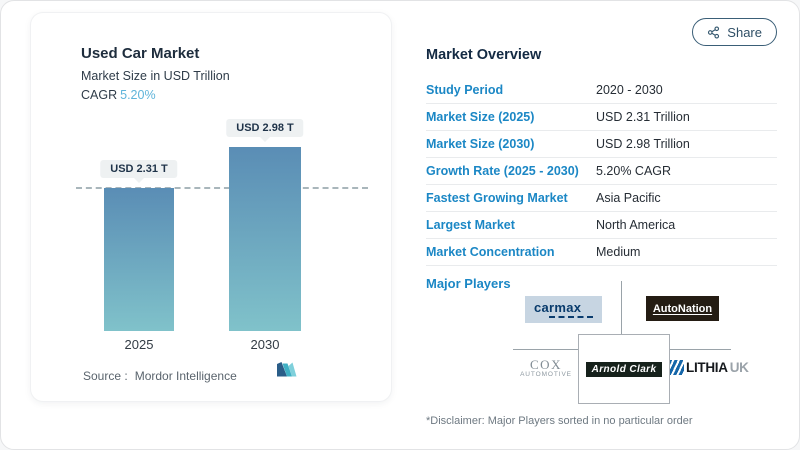  Describe the element at coordinates (265, 139) in the screenshot. I see `bar-value-pointer-2030` at that location.